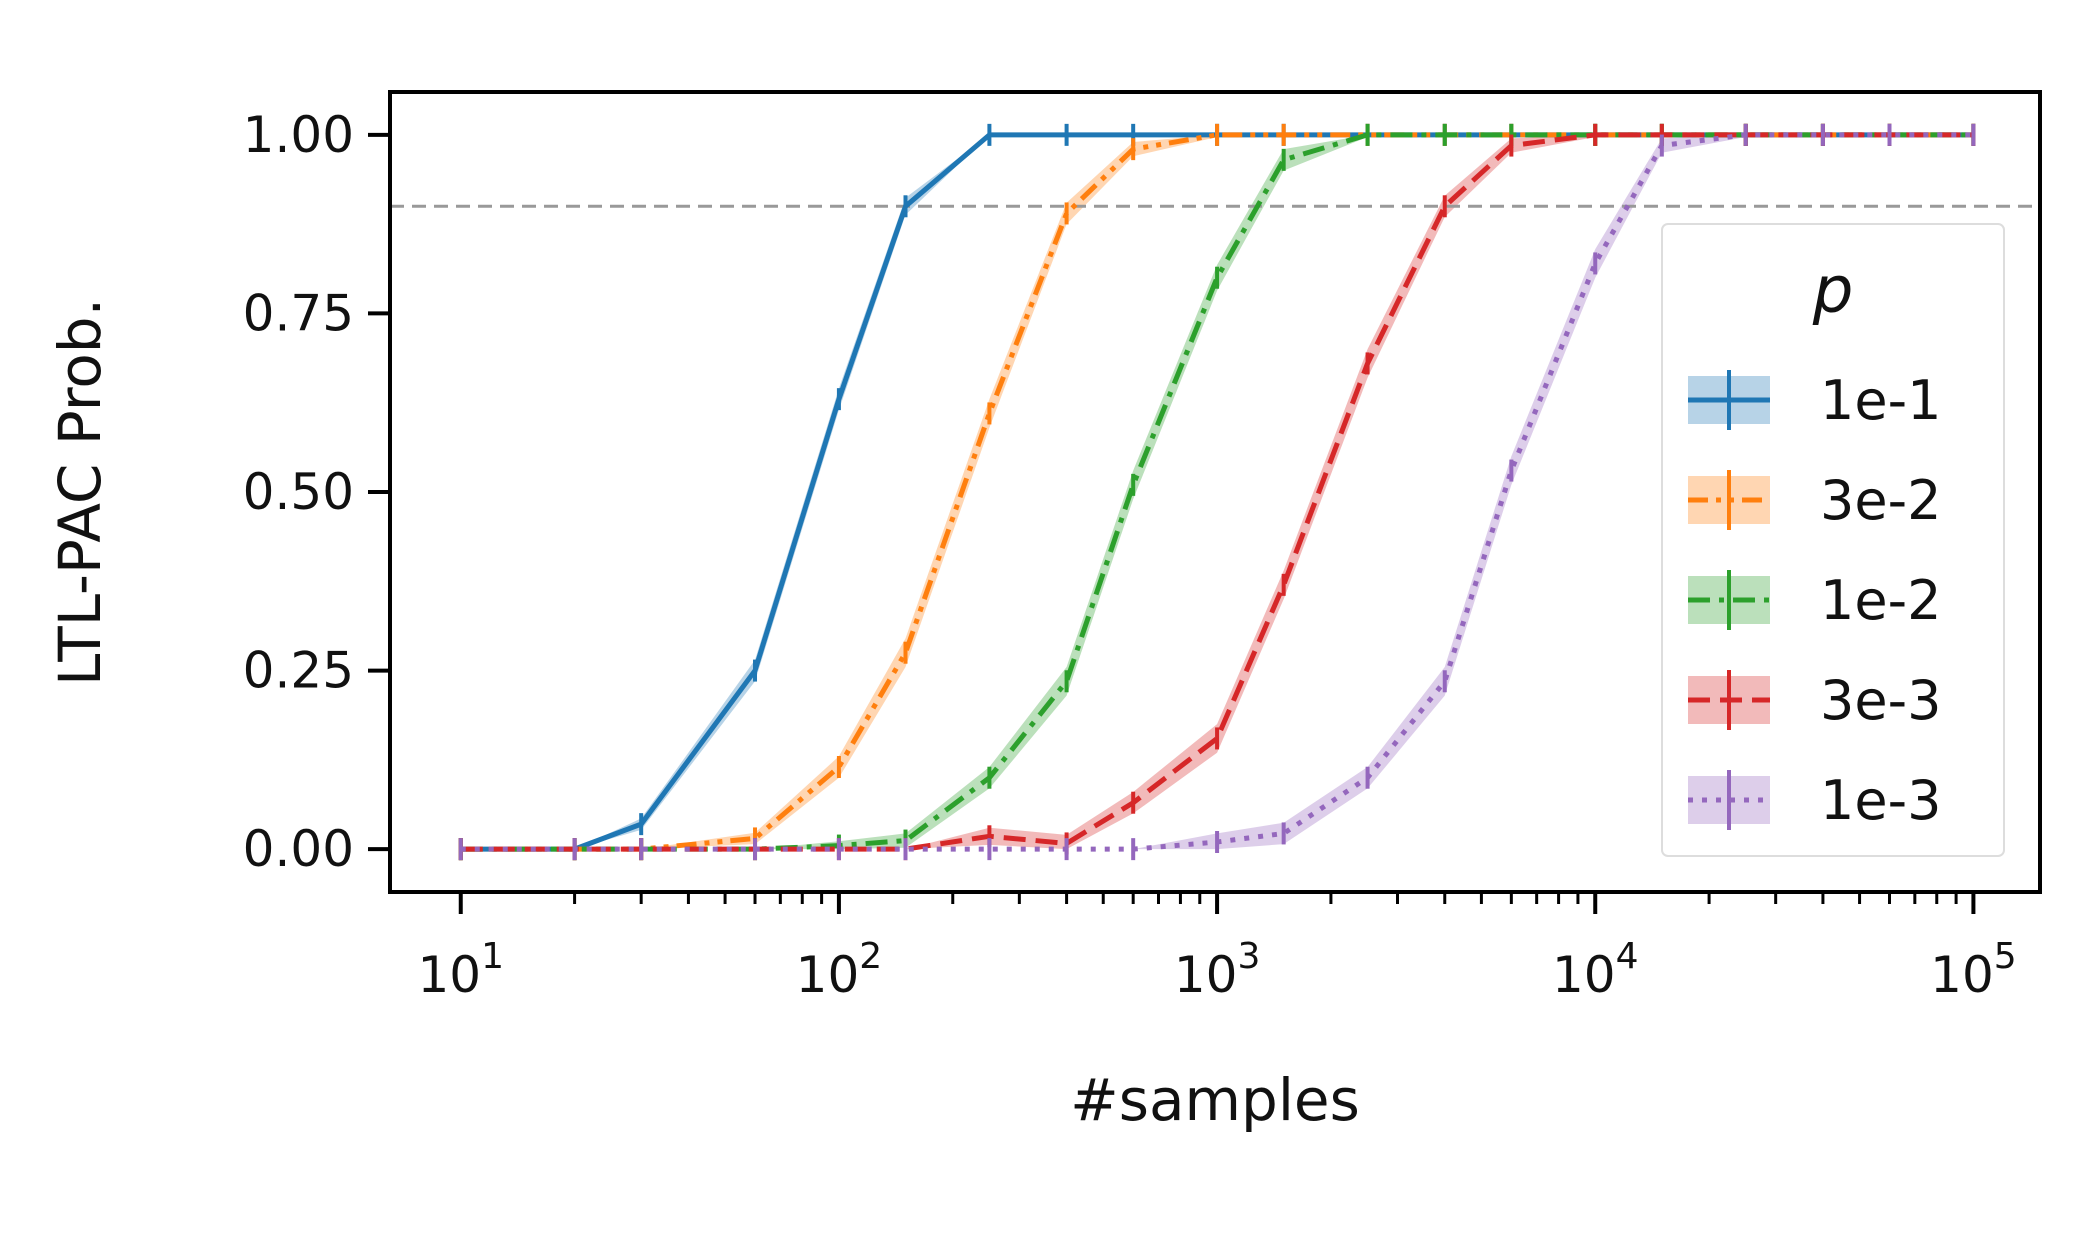 Image resolution: width=2100 pixels, height=1260 pixels. I want to click on legend-label-1e-2: 1e-2, so click(1880, 600).